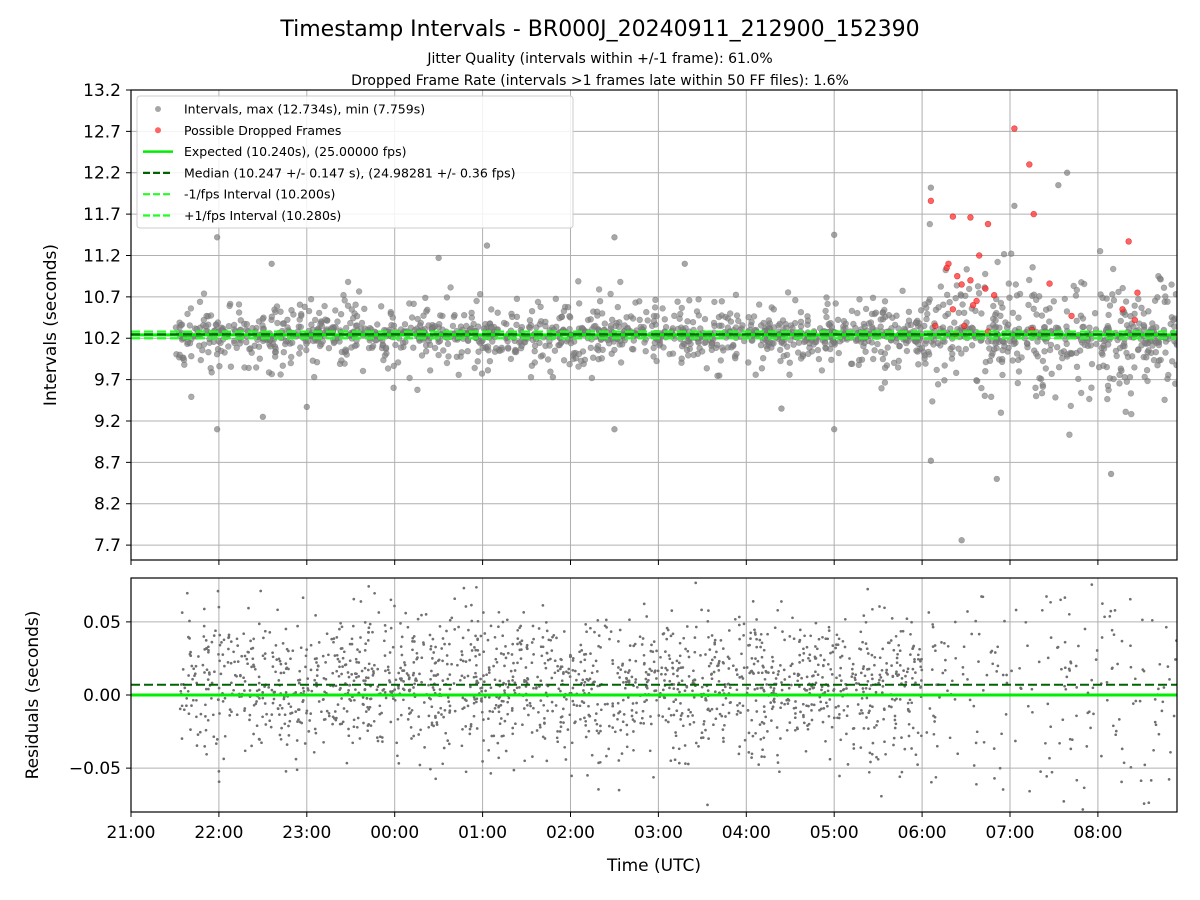 This screenshot has height=900, width=1200. What do you see at coordinates (102, 132) in the screenshot?
I see `top-y-tick-label: 12.7` at bounding box center [102, 132].